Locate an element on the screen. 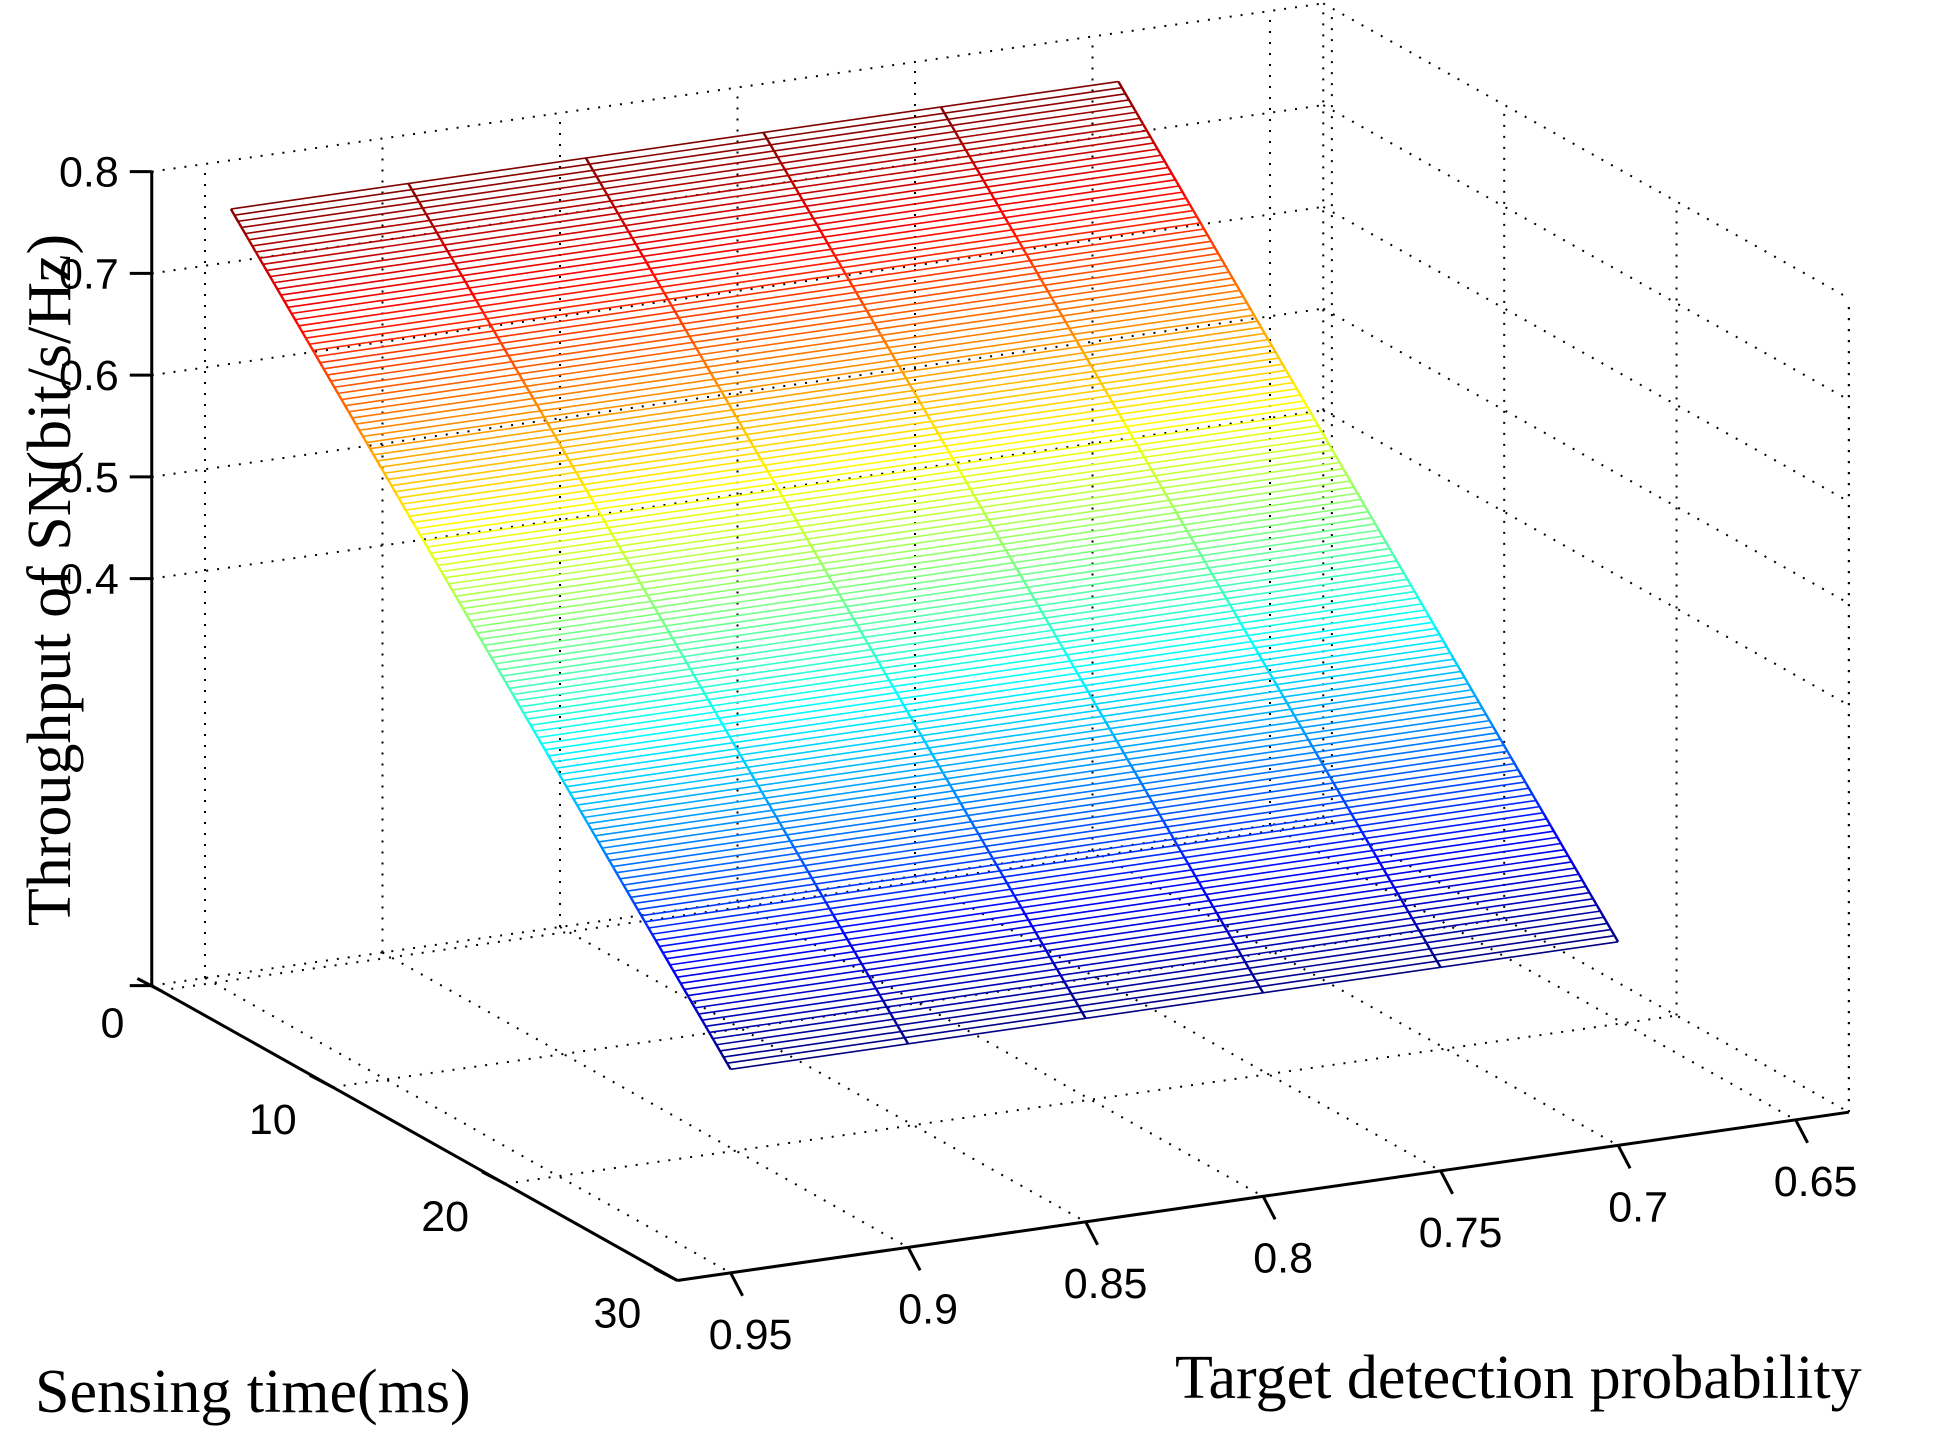 The height and width of the screenshot is (1447, 1939). z-tick-label: 0.7 is located at coordinates (89, 274).